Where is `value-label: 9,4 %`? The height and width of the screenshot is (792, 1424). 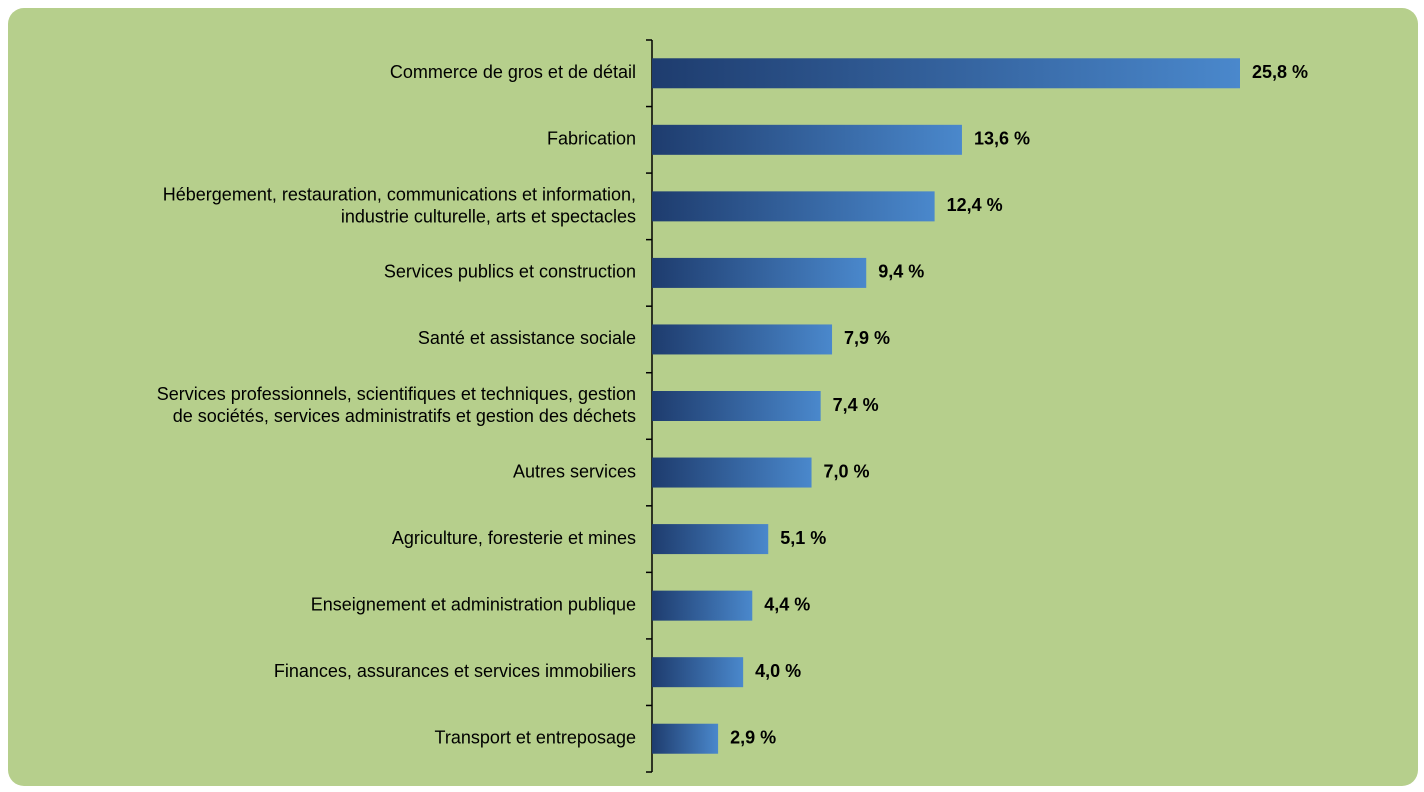 value-label: 9,4 % is located at coordinates (901, 272).